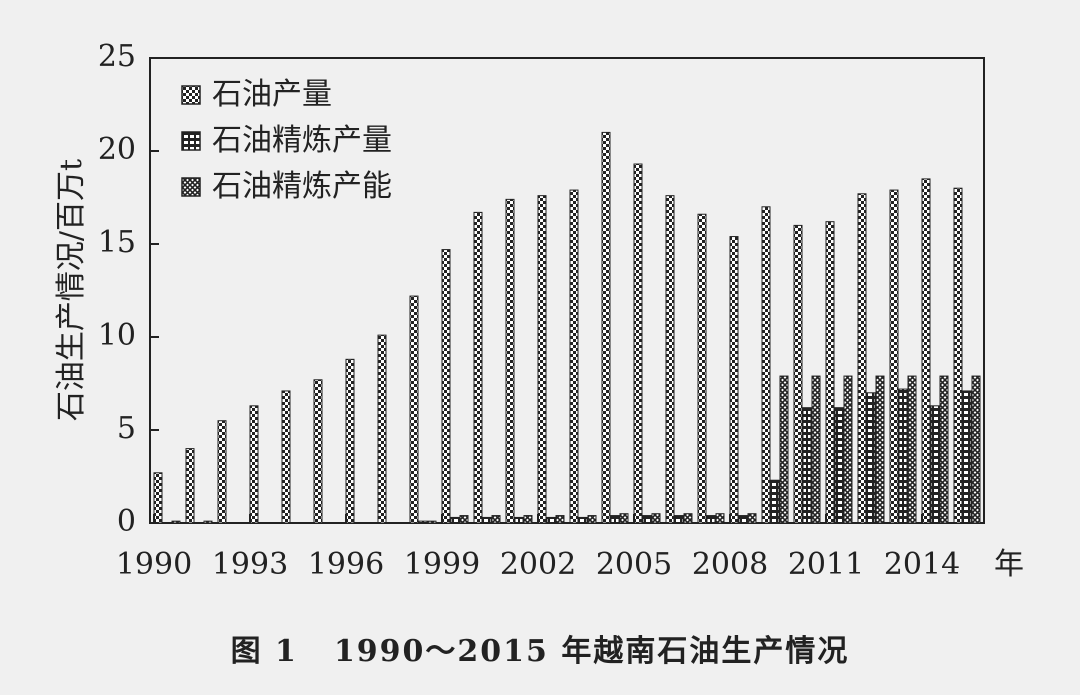  I want to click on bar-2007-s2, so click(720, 518).